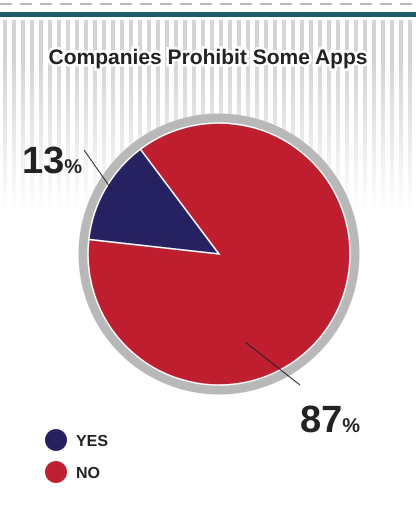 This screenshot has width=416, height=506. Describe the element at coordinates (208, 57) in the screenshot. I see `chart-title: Companies Prohibit Some Apps` at that location.